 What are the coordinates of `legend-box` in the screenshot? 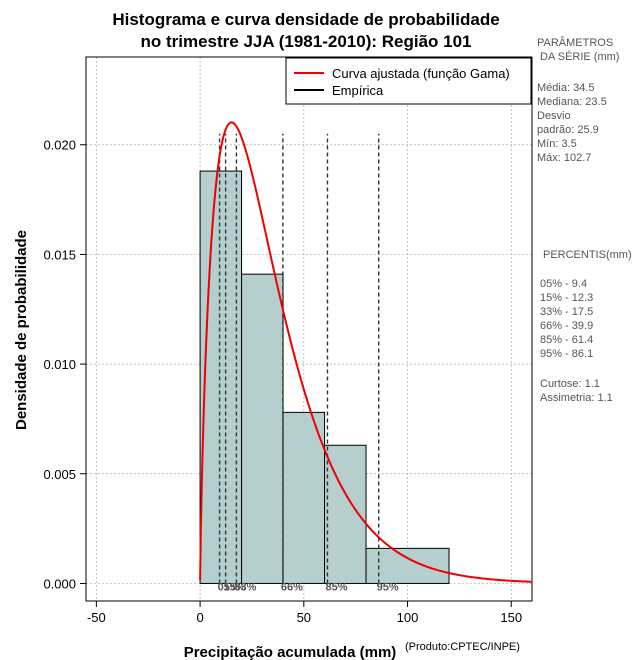 It's located at (408, 81).